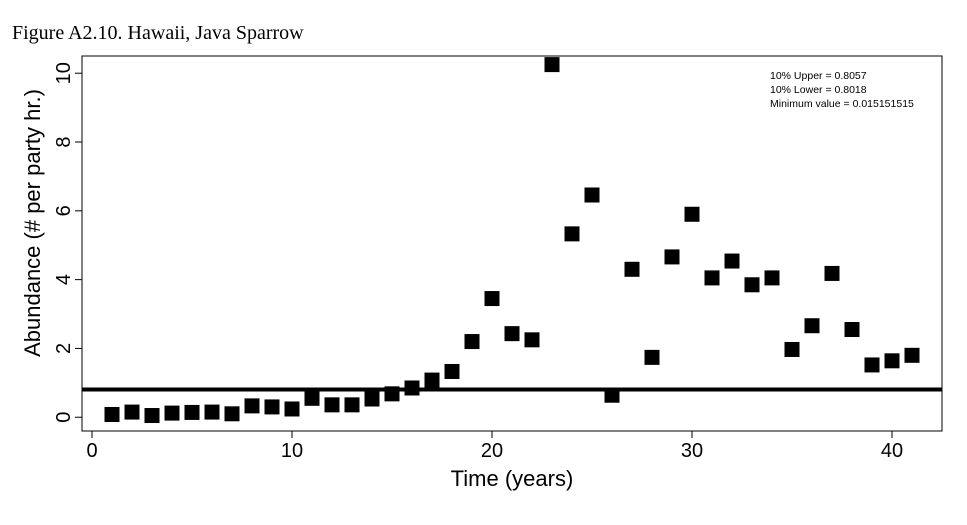  What do you see at coordinates (64, 141) in the screenshot?
I see `y-tick-label: 8` at bounding box center [64, 141].